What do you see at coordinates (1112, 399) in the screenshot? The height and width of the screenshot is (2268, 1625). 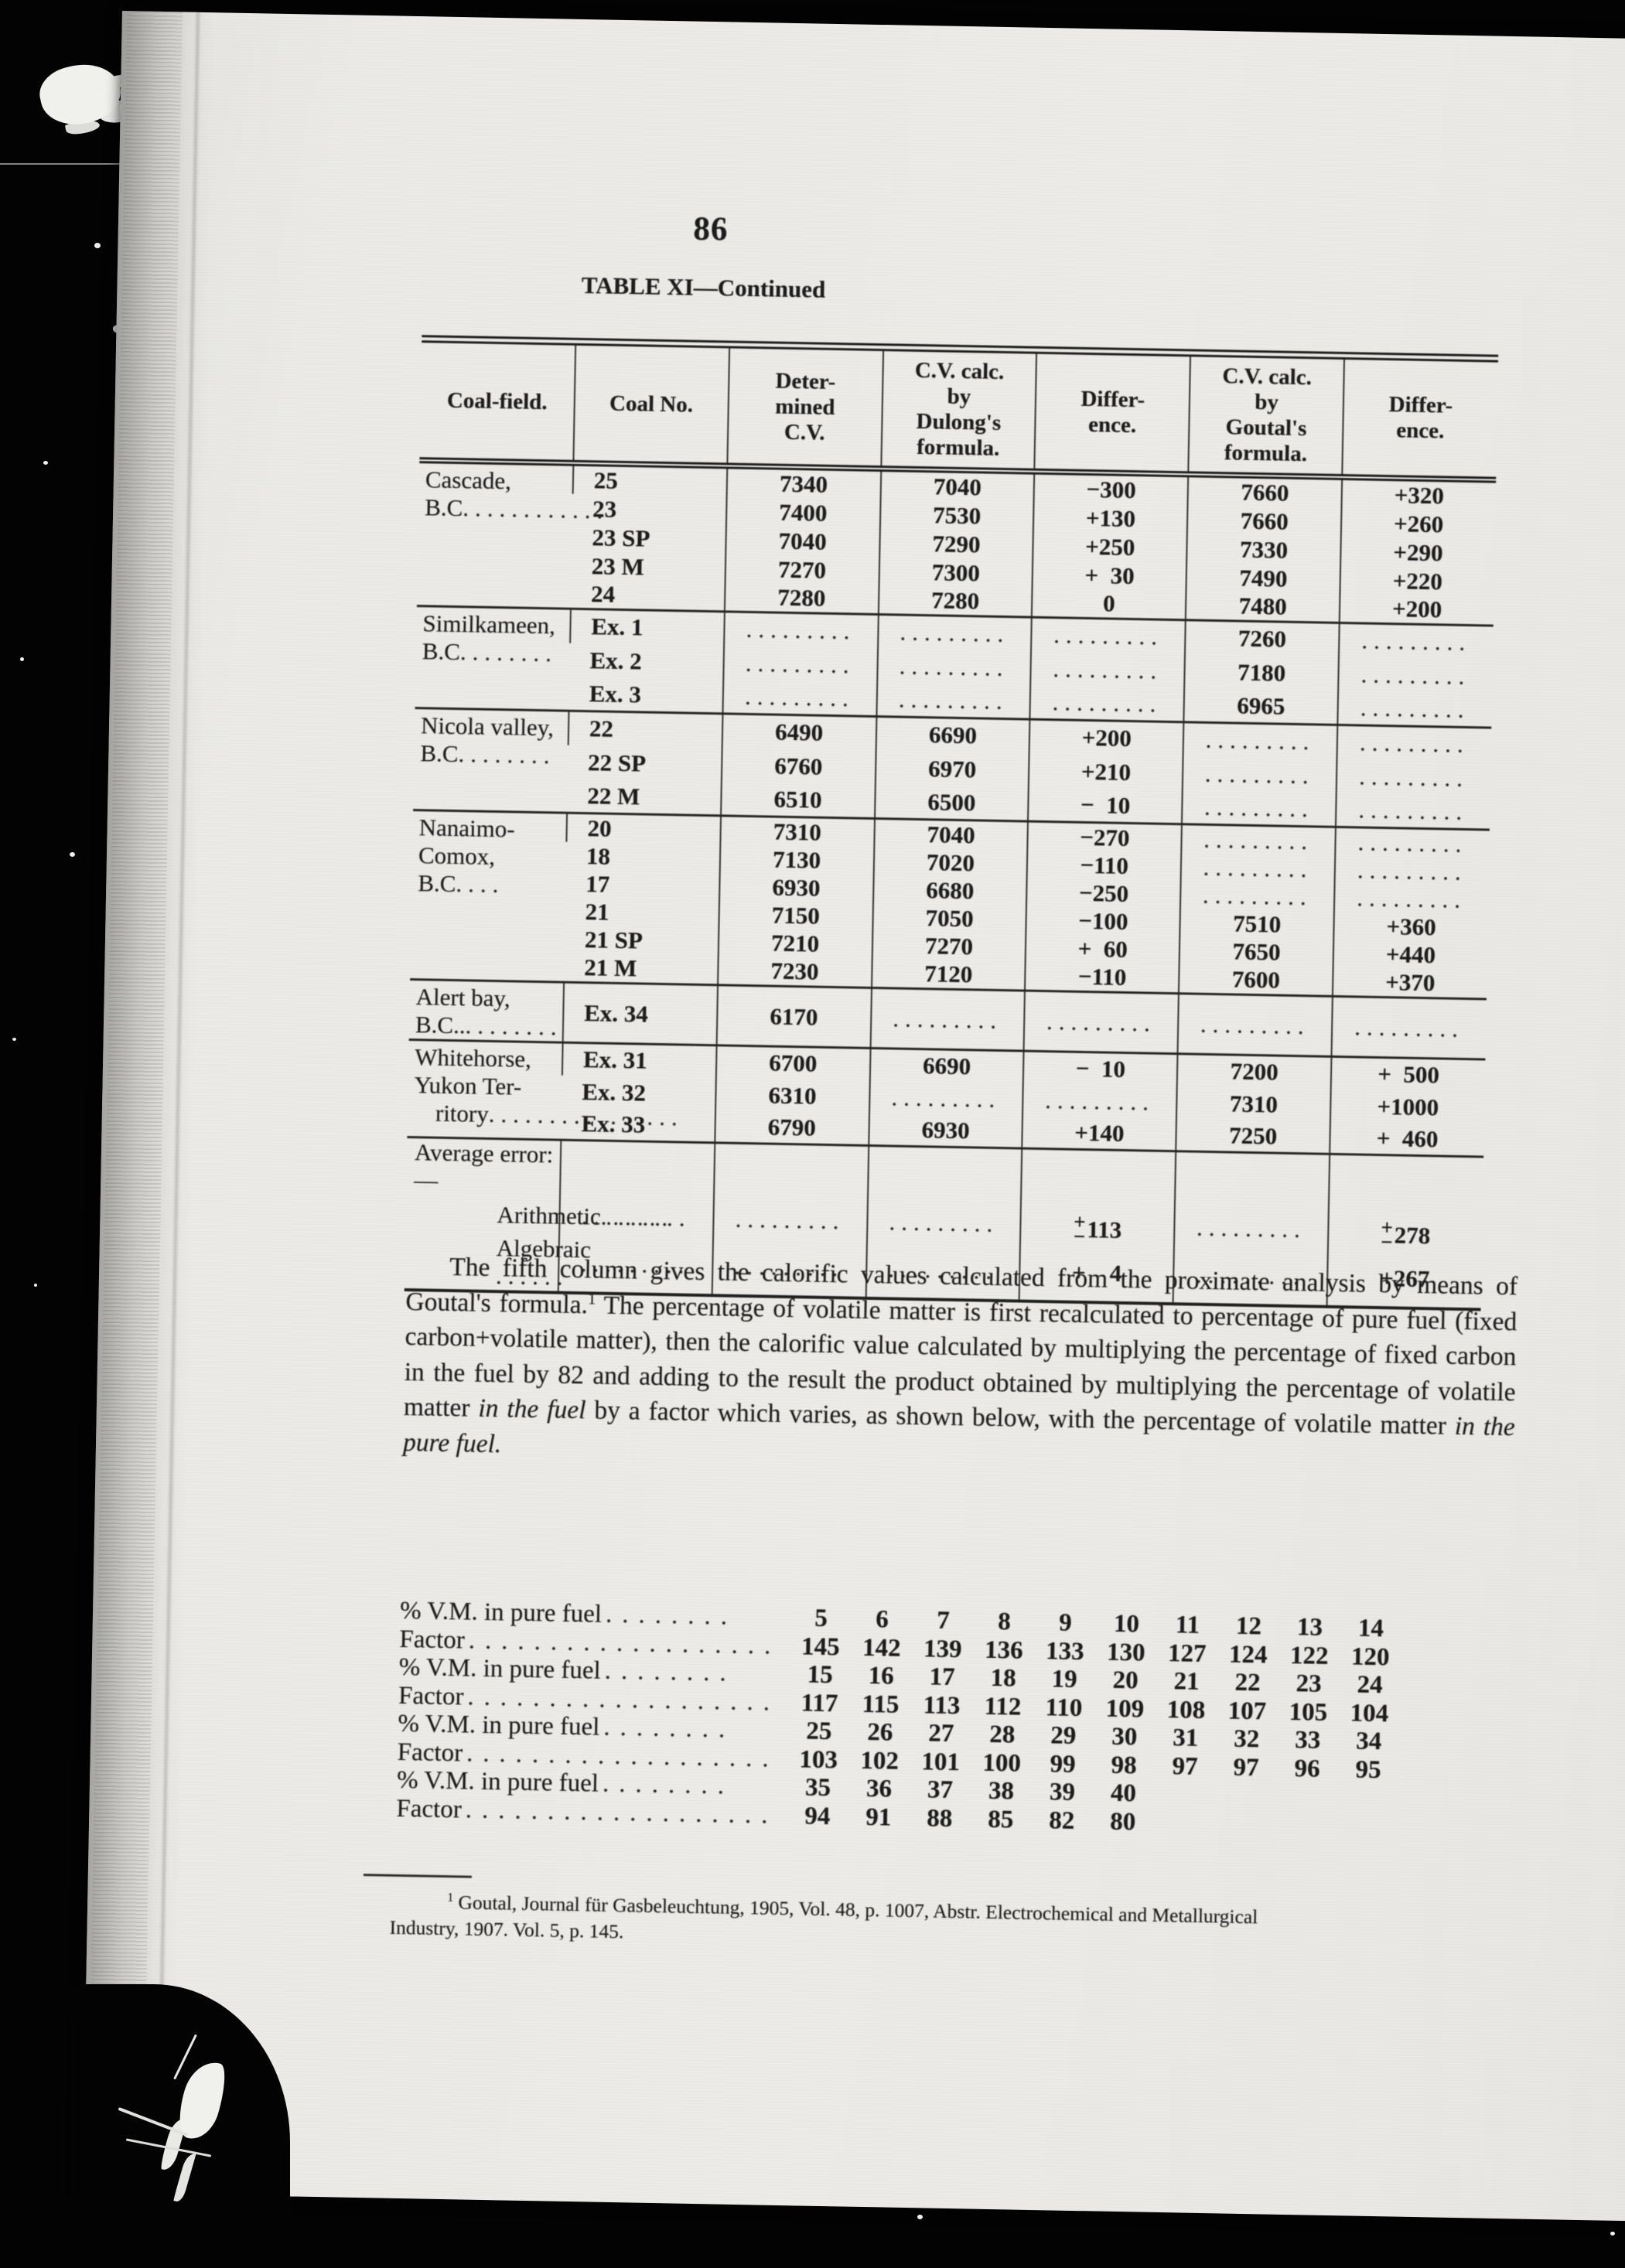 I see `column-header-line: Differ-` at bounding box center [1112, 399].